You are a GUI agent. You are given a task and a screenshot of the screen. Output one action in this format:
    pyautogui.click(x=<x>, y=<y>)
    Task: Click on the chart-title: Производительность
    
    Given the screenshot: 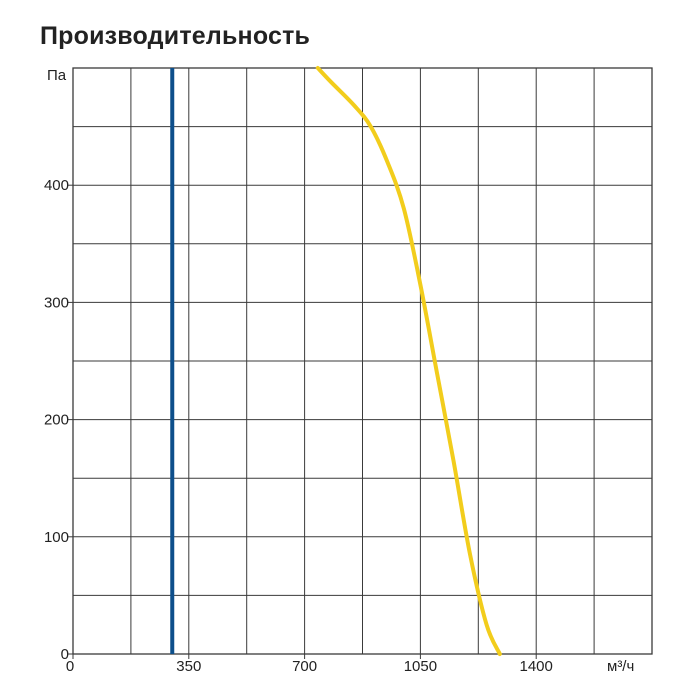 What is the action you would take?
    pyautogui.click(x=175, y=36)
    